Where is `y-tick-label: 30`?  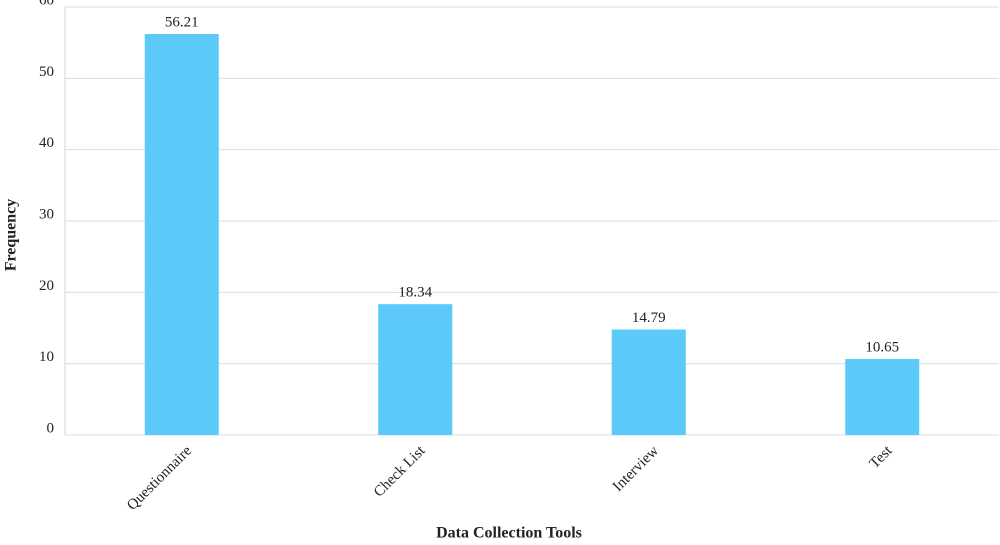
y-tick-label: 30 is located at coordinates (46, 214).